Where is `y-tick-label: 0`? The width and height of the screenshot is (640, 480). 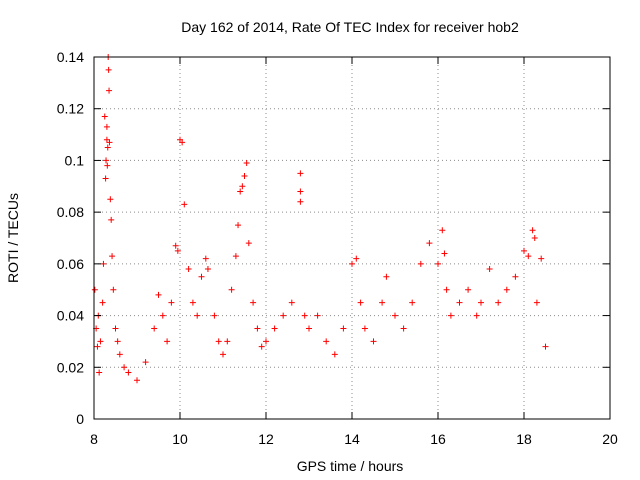 y-tick-label: 0 is located at coordinates (80, 419).